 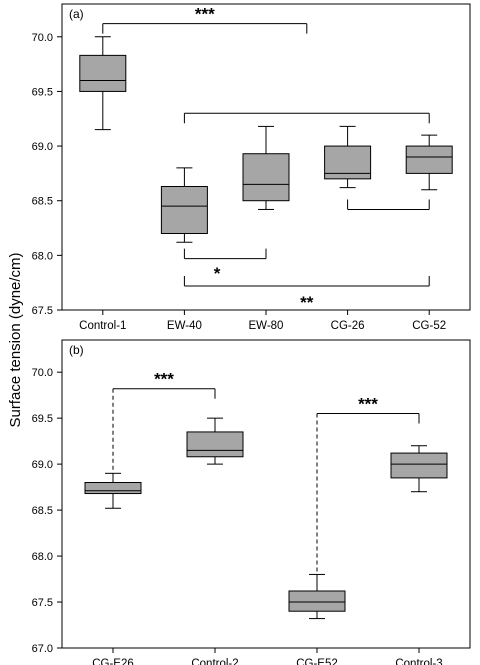 What do you see at coordinates (214, 661) in the screenshot?
I see `x-tick-label: Control-2` at bounding box center [214, 661].